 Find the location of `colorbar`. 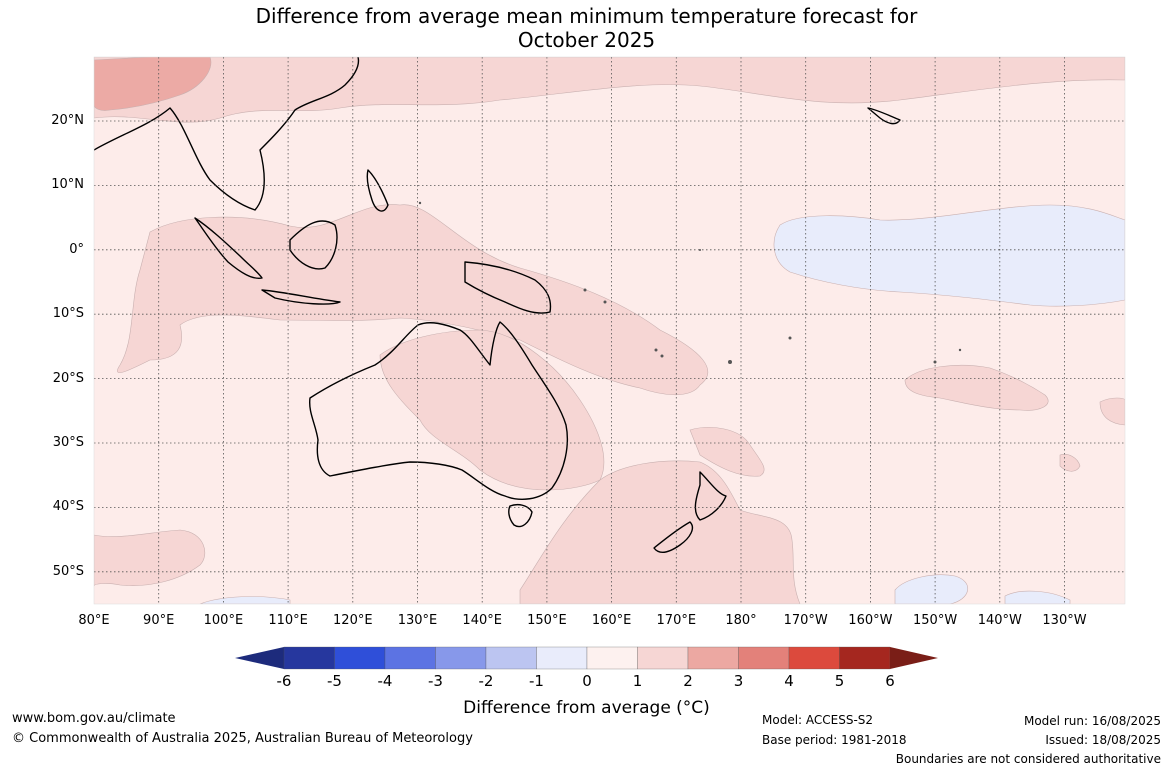

colorbar is located at coordinates (586, 658).